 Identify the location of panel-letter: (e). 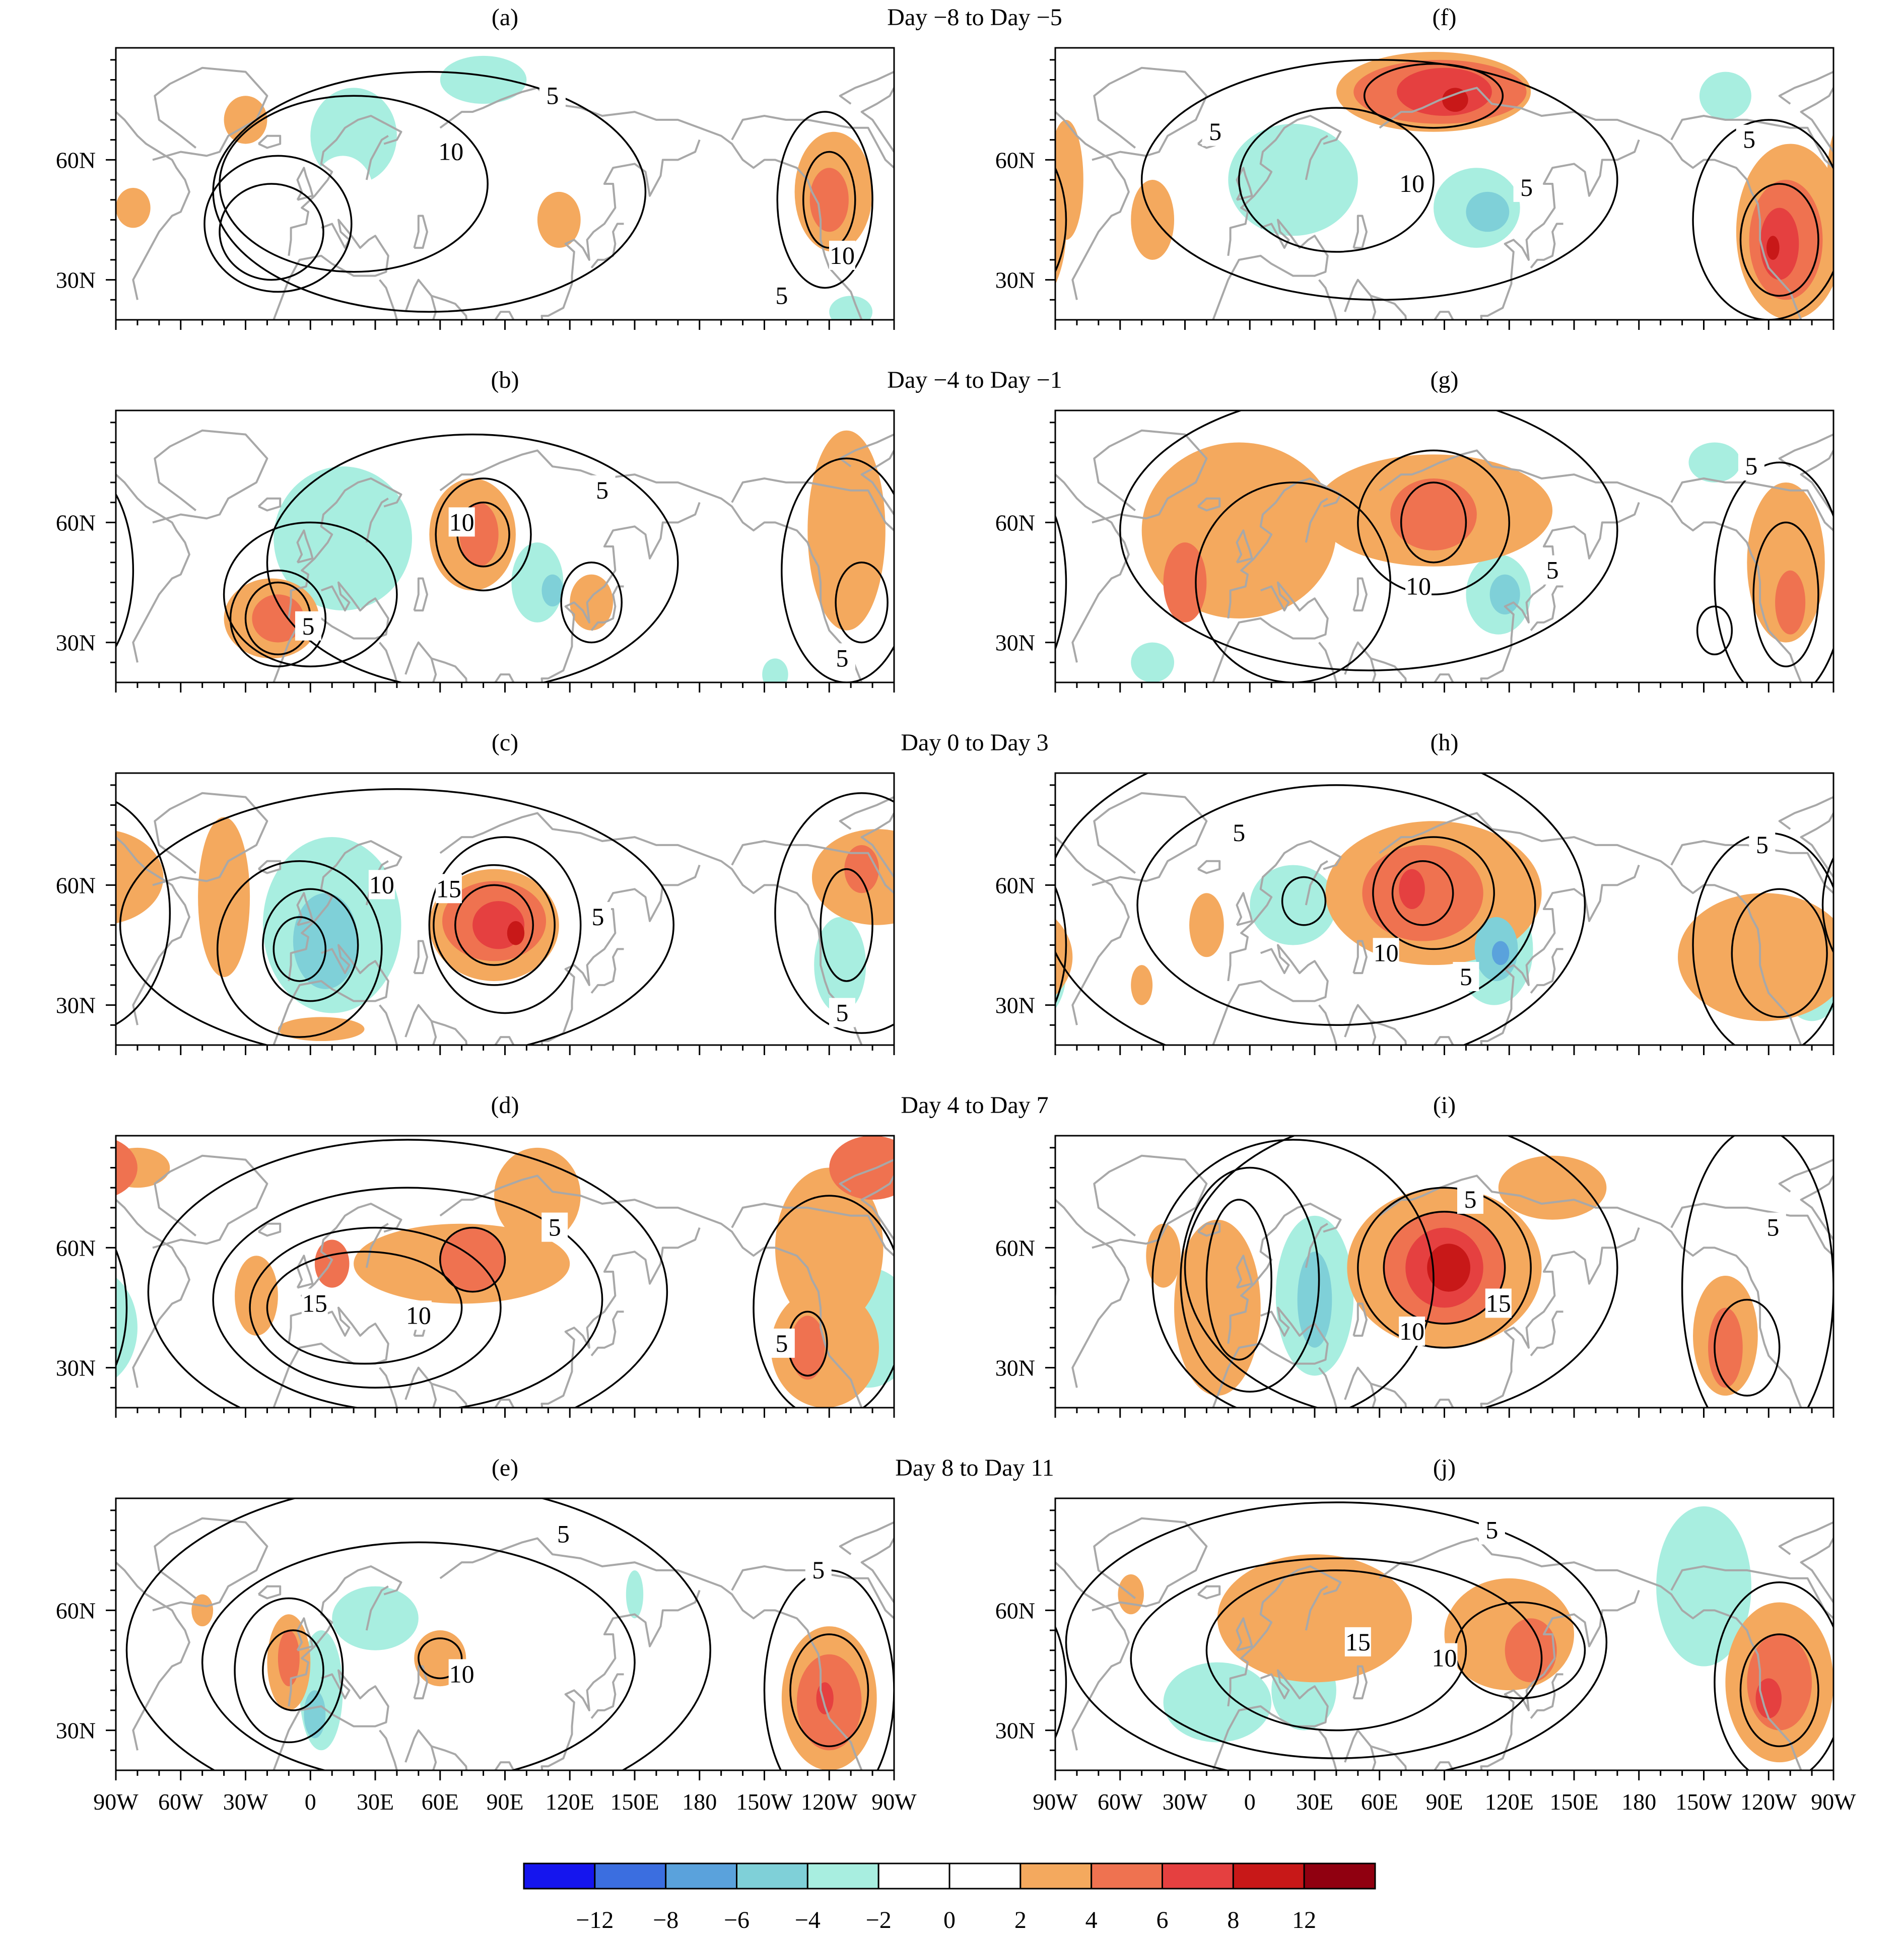
(505, 1468).